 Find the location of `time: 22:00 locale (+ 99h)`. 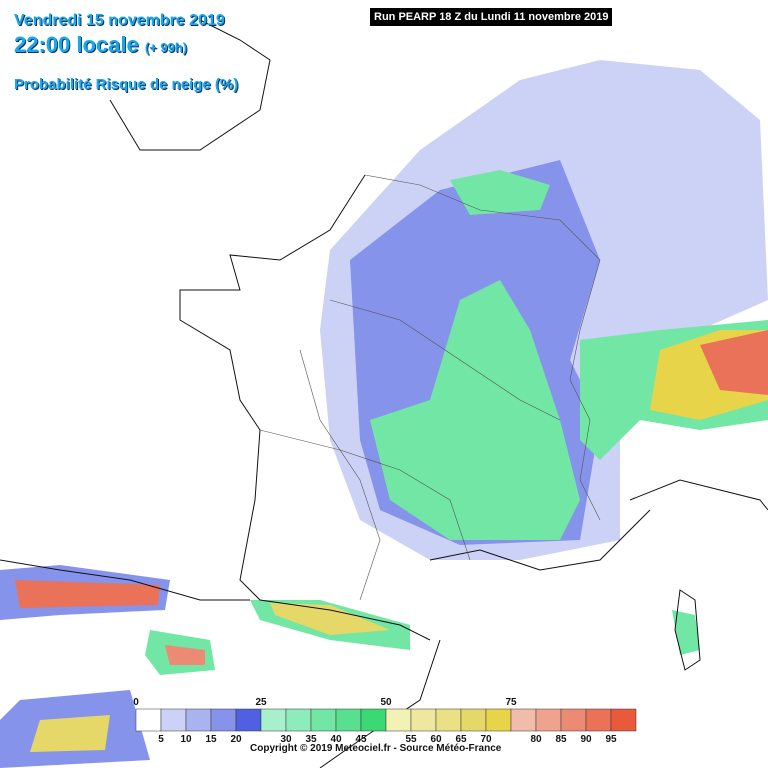

time: 22:00 locale (+ 99h) is located at coordinates (100, 45).